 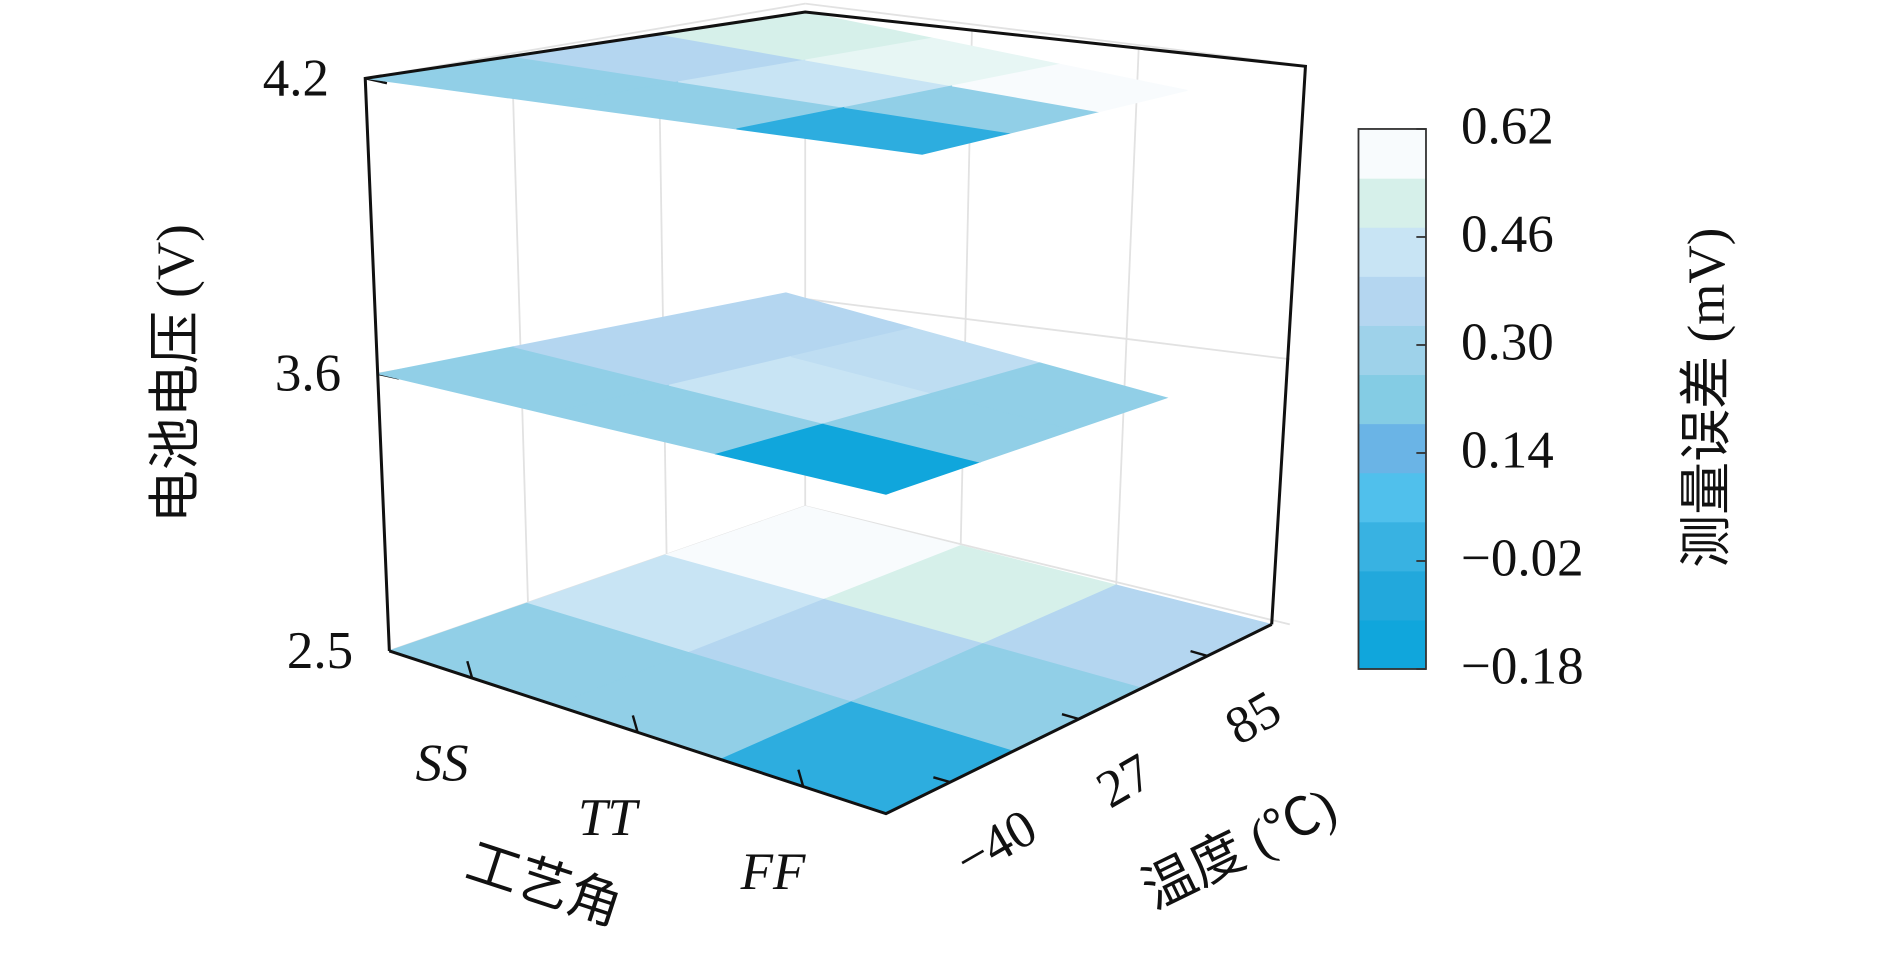 What do you see at coordinates (308, 374) in the screenshot?
I see `z-tick-label: 3.6` at bounding box center [308, 374].